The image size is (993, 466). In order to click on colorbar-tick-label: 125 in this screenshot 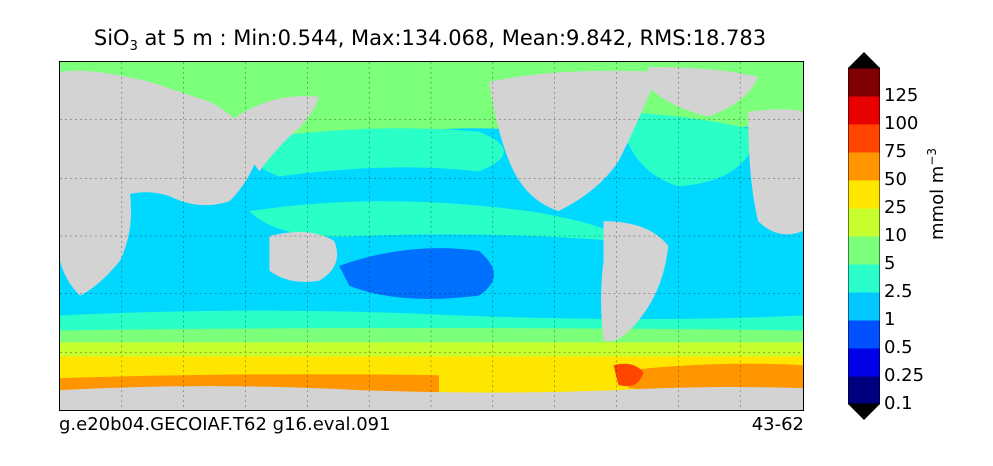, I will do `click(901, 95)`.